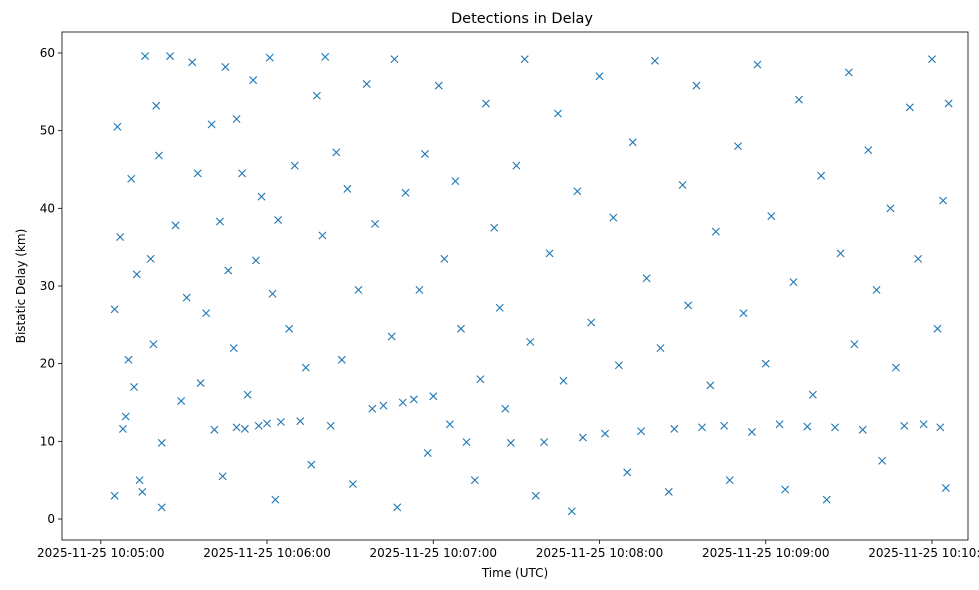 Image resolution: width=979 pixels, height=590 pixels. What do you see at coordinates (266, 553) in the screenshot?
I see `x-tick-label: 2025-11-25 10:06:00` at bounding box center [266, 553].